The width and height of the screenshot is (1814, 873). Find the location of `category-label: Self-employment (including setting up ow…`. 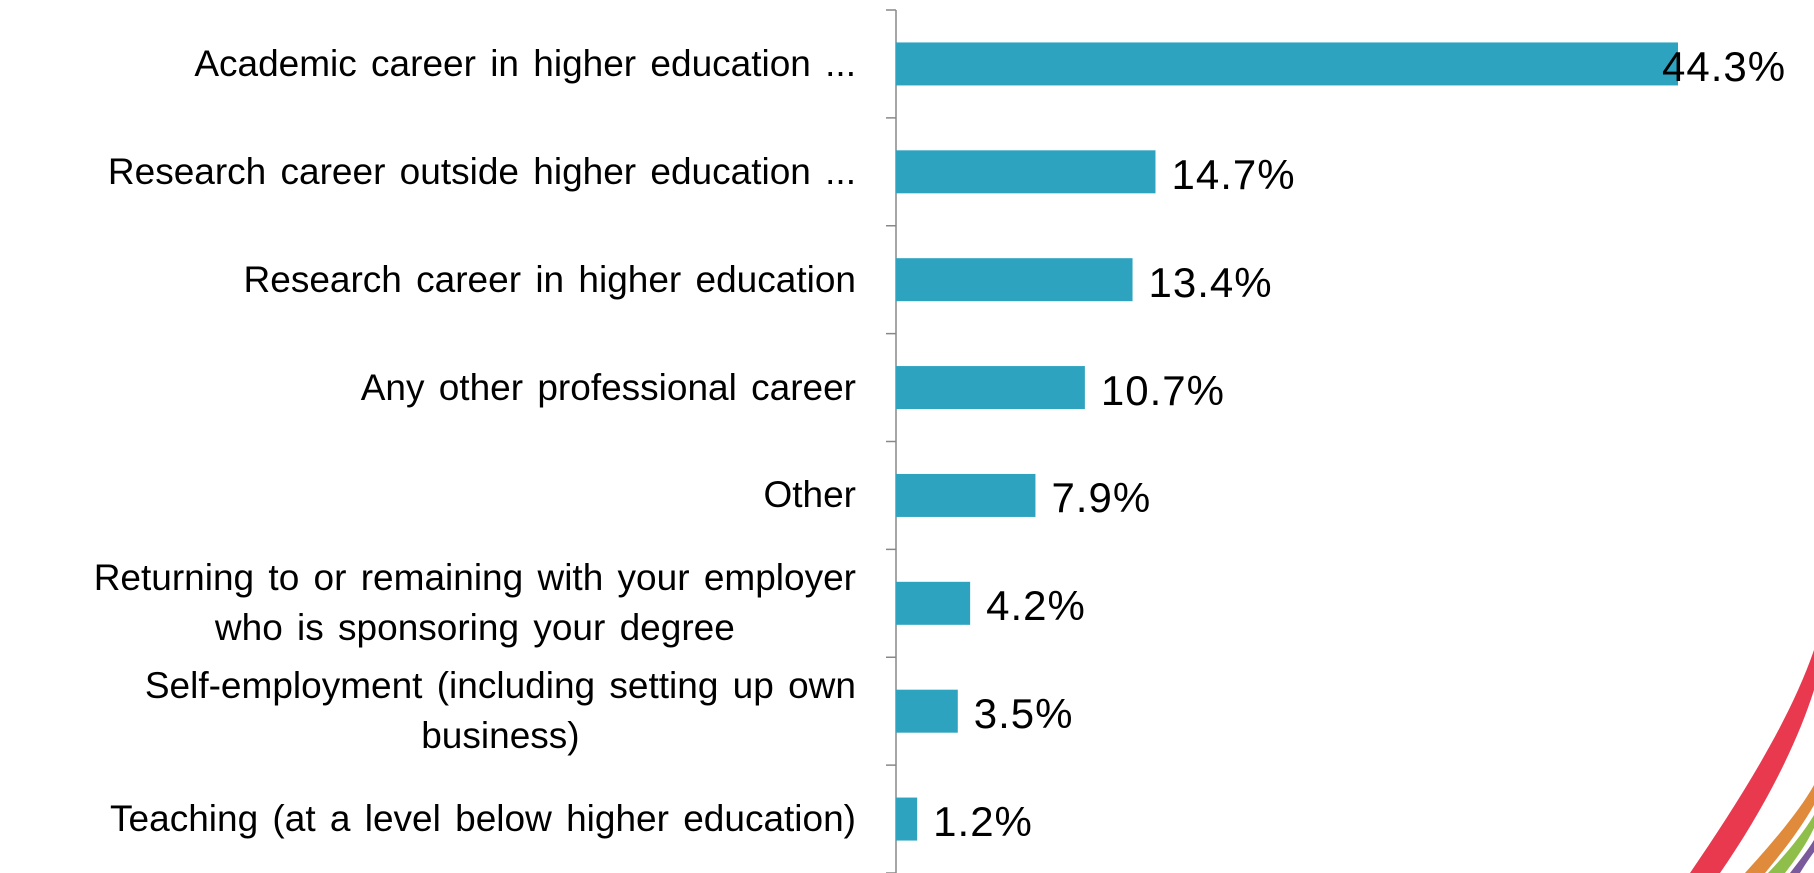

category-label: Self-employment (including setting up ow… is located at coordinates (500, 711).